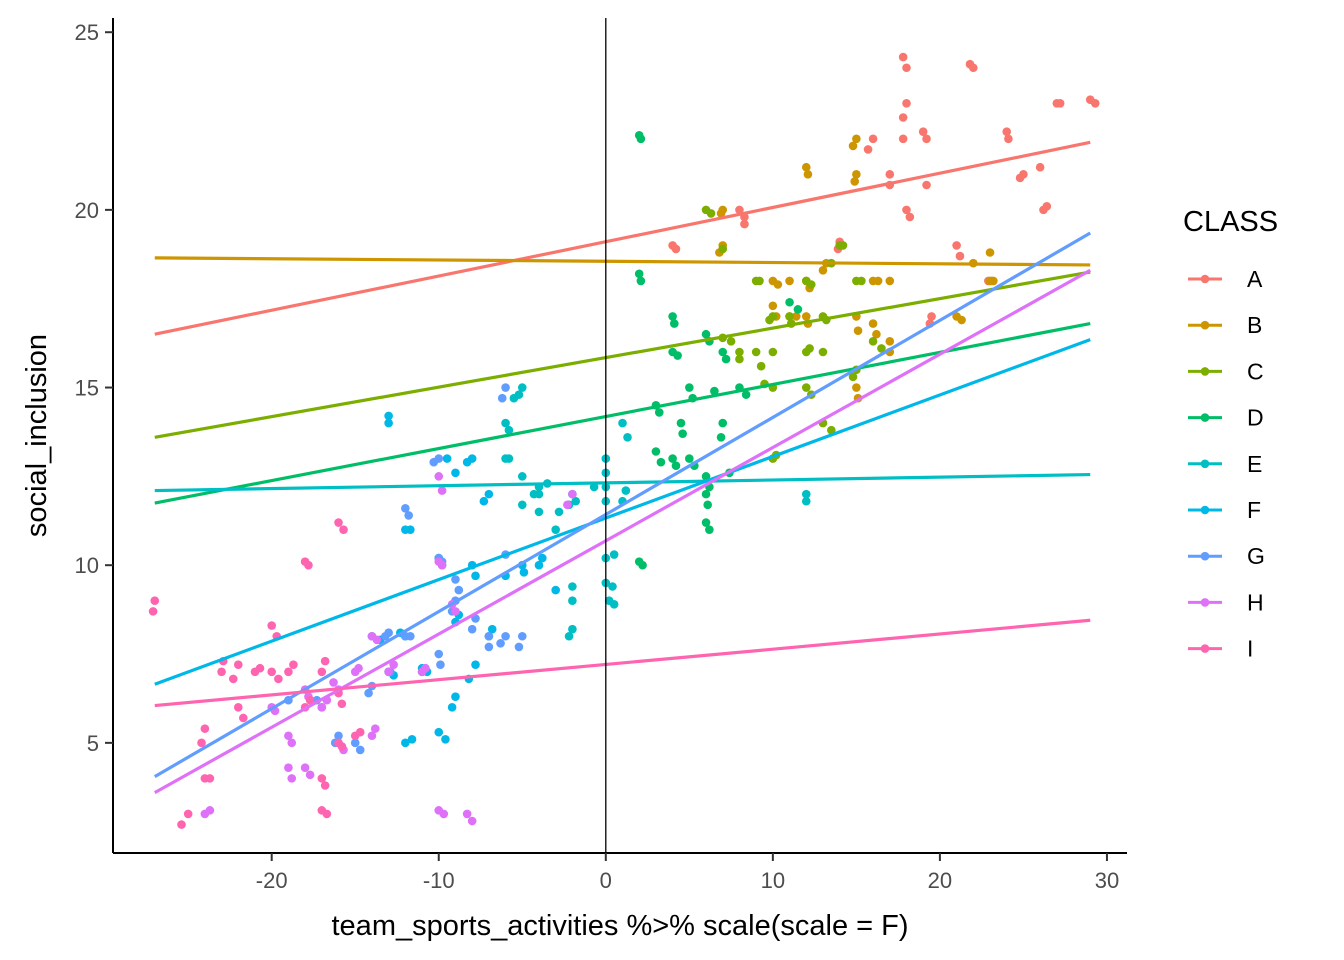 The height and width of the screenshot is (960, 1344). Describe the element at coordinates (1256, 556) in the screenshot. I see `legend-label-g: G` at that location.